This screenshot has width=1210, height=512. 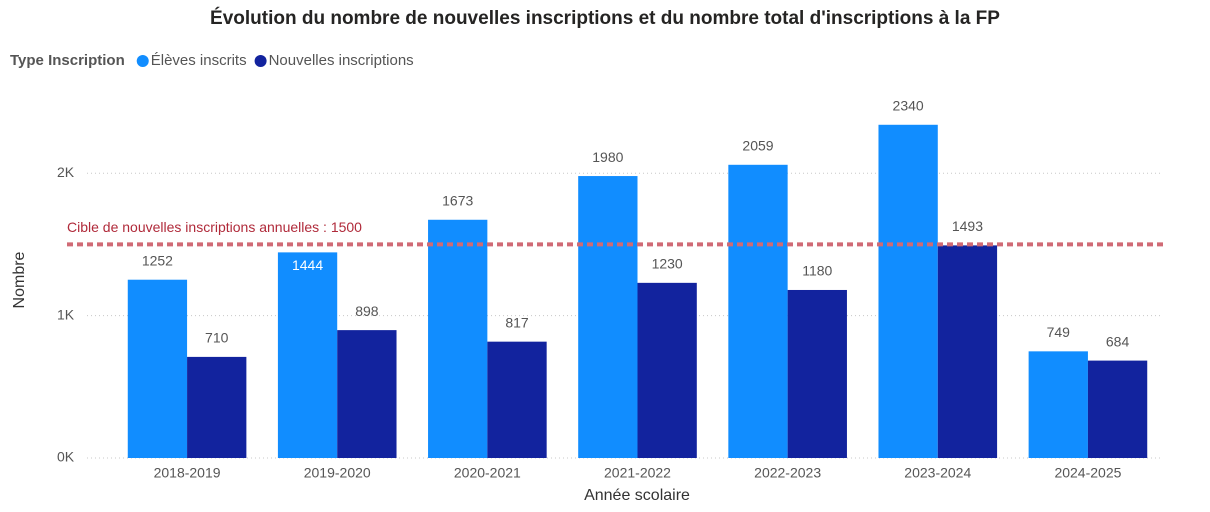 What do you see at coordinates (817, 271) in the screenshot?
I see `data-label: 1180` at bounding box center [817, 271].